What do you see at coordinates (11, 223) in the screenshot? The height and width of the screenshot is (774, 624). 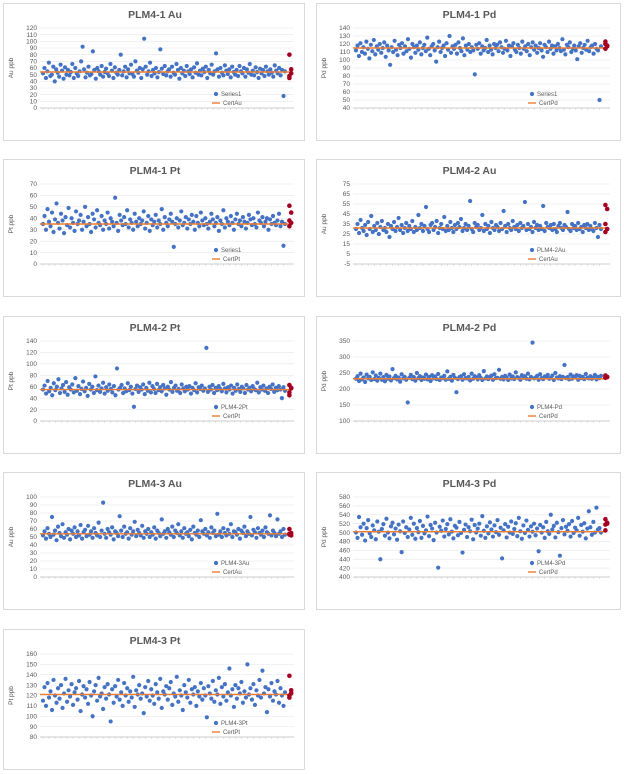 I see `y-axis-label: Pt ppb` at bounding box center [11, 223].